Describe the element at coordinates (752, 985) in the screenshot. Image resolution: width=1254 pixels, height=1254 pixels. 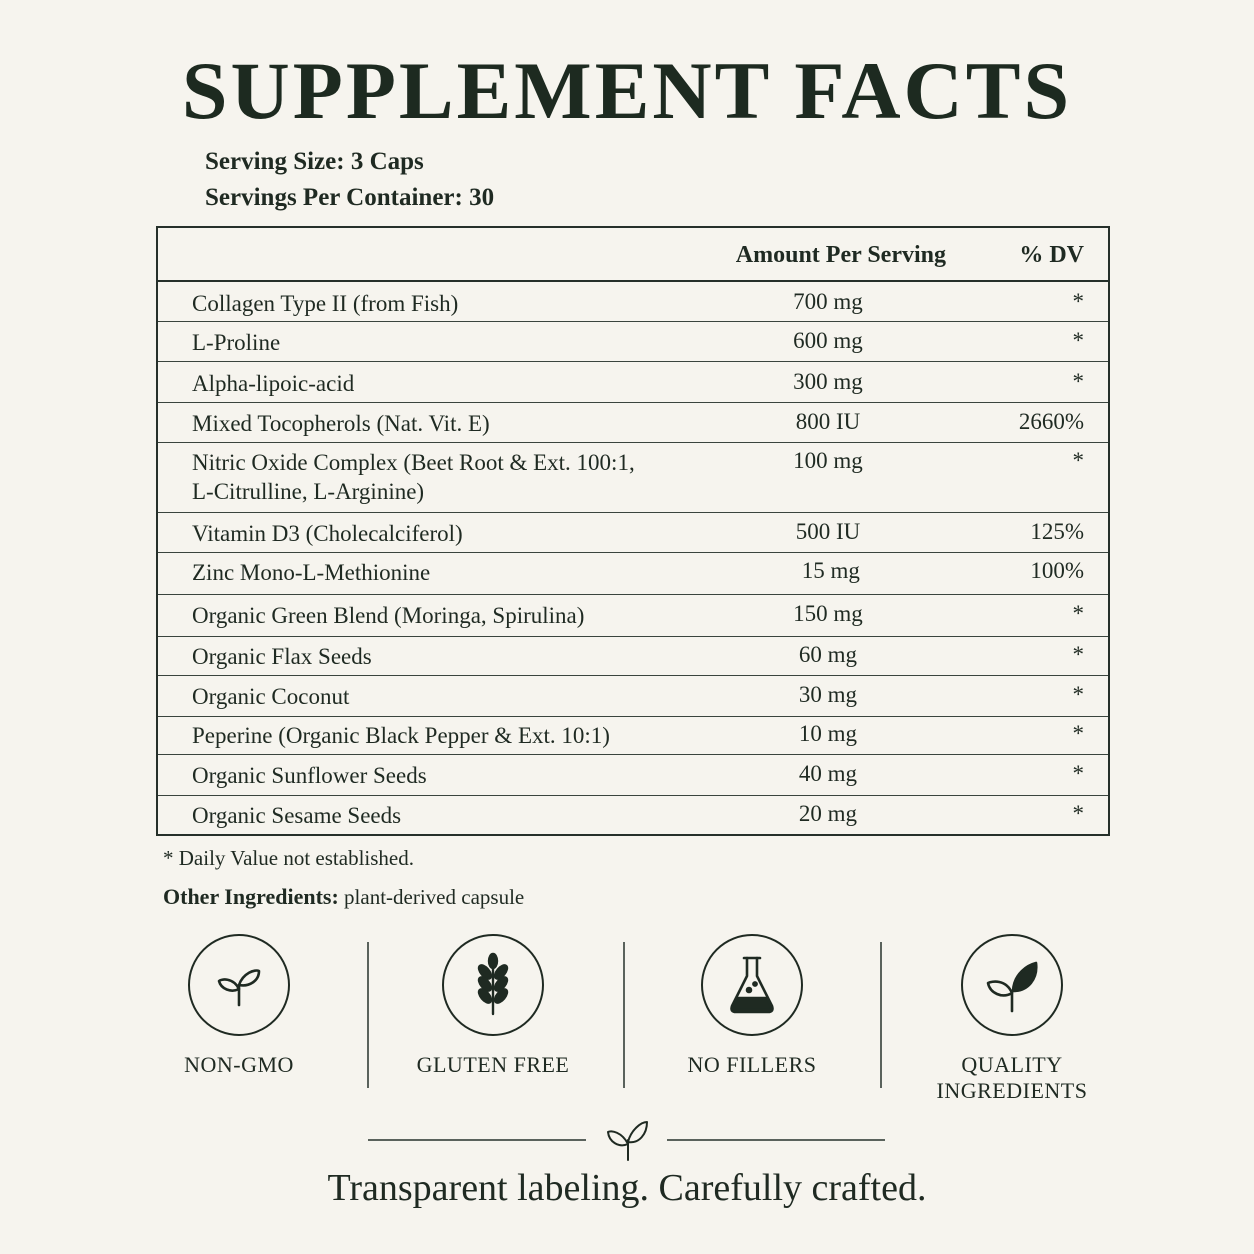
I see `flask-icon` at that location.